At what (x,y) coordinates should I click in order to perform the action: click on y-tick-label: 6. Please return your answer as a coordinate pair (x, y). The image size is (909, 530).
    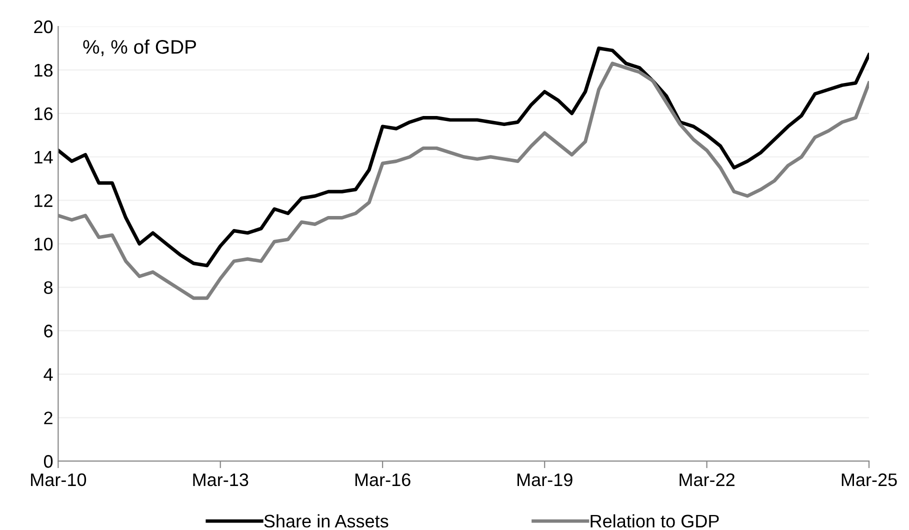
    Looking at the image, I should click on (48, 331).